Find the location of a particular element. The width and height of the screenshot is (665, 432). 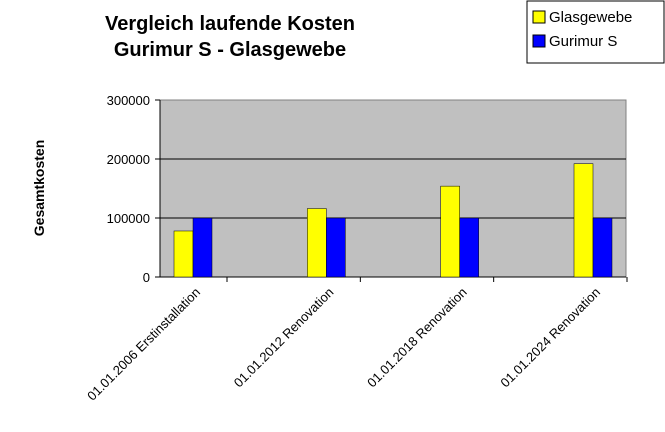

chart-title: Gurimur S - Glasgewebe is located at coordinates (230, 50).